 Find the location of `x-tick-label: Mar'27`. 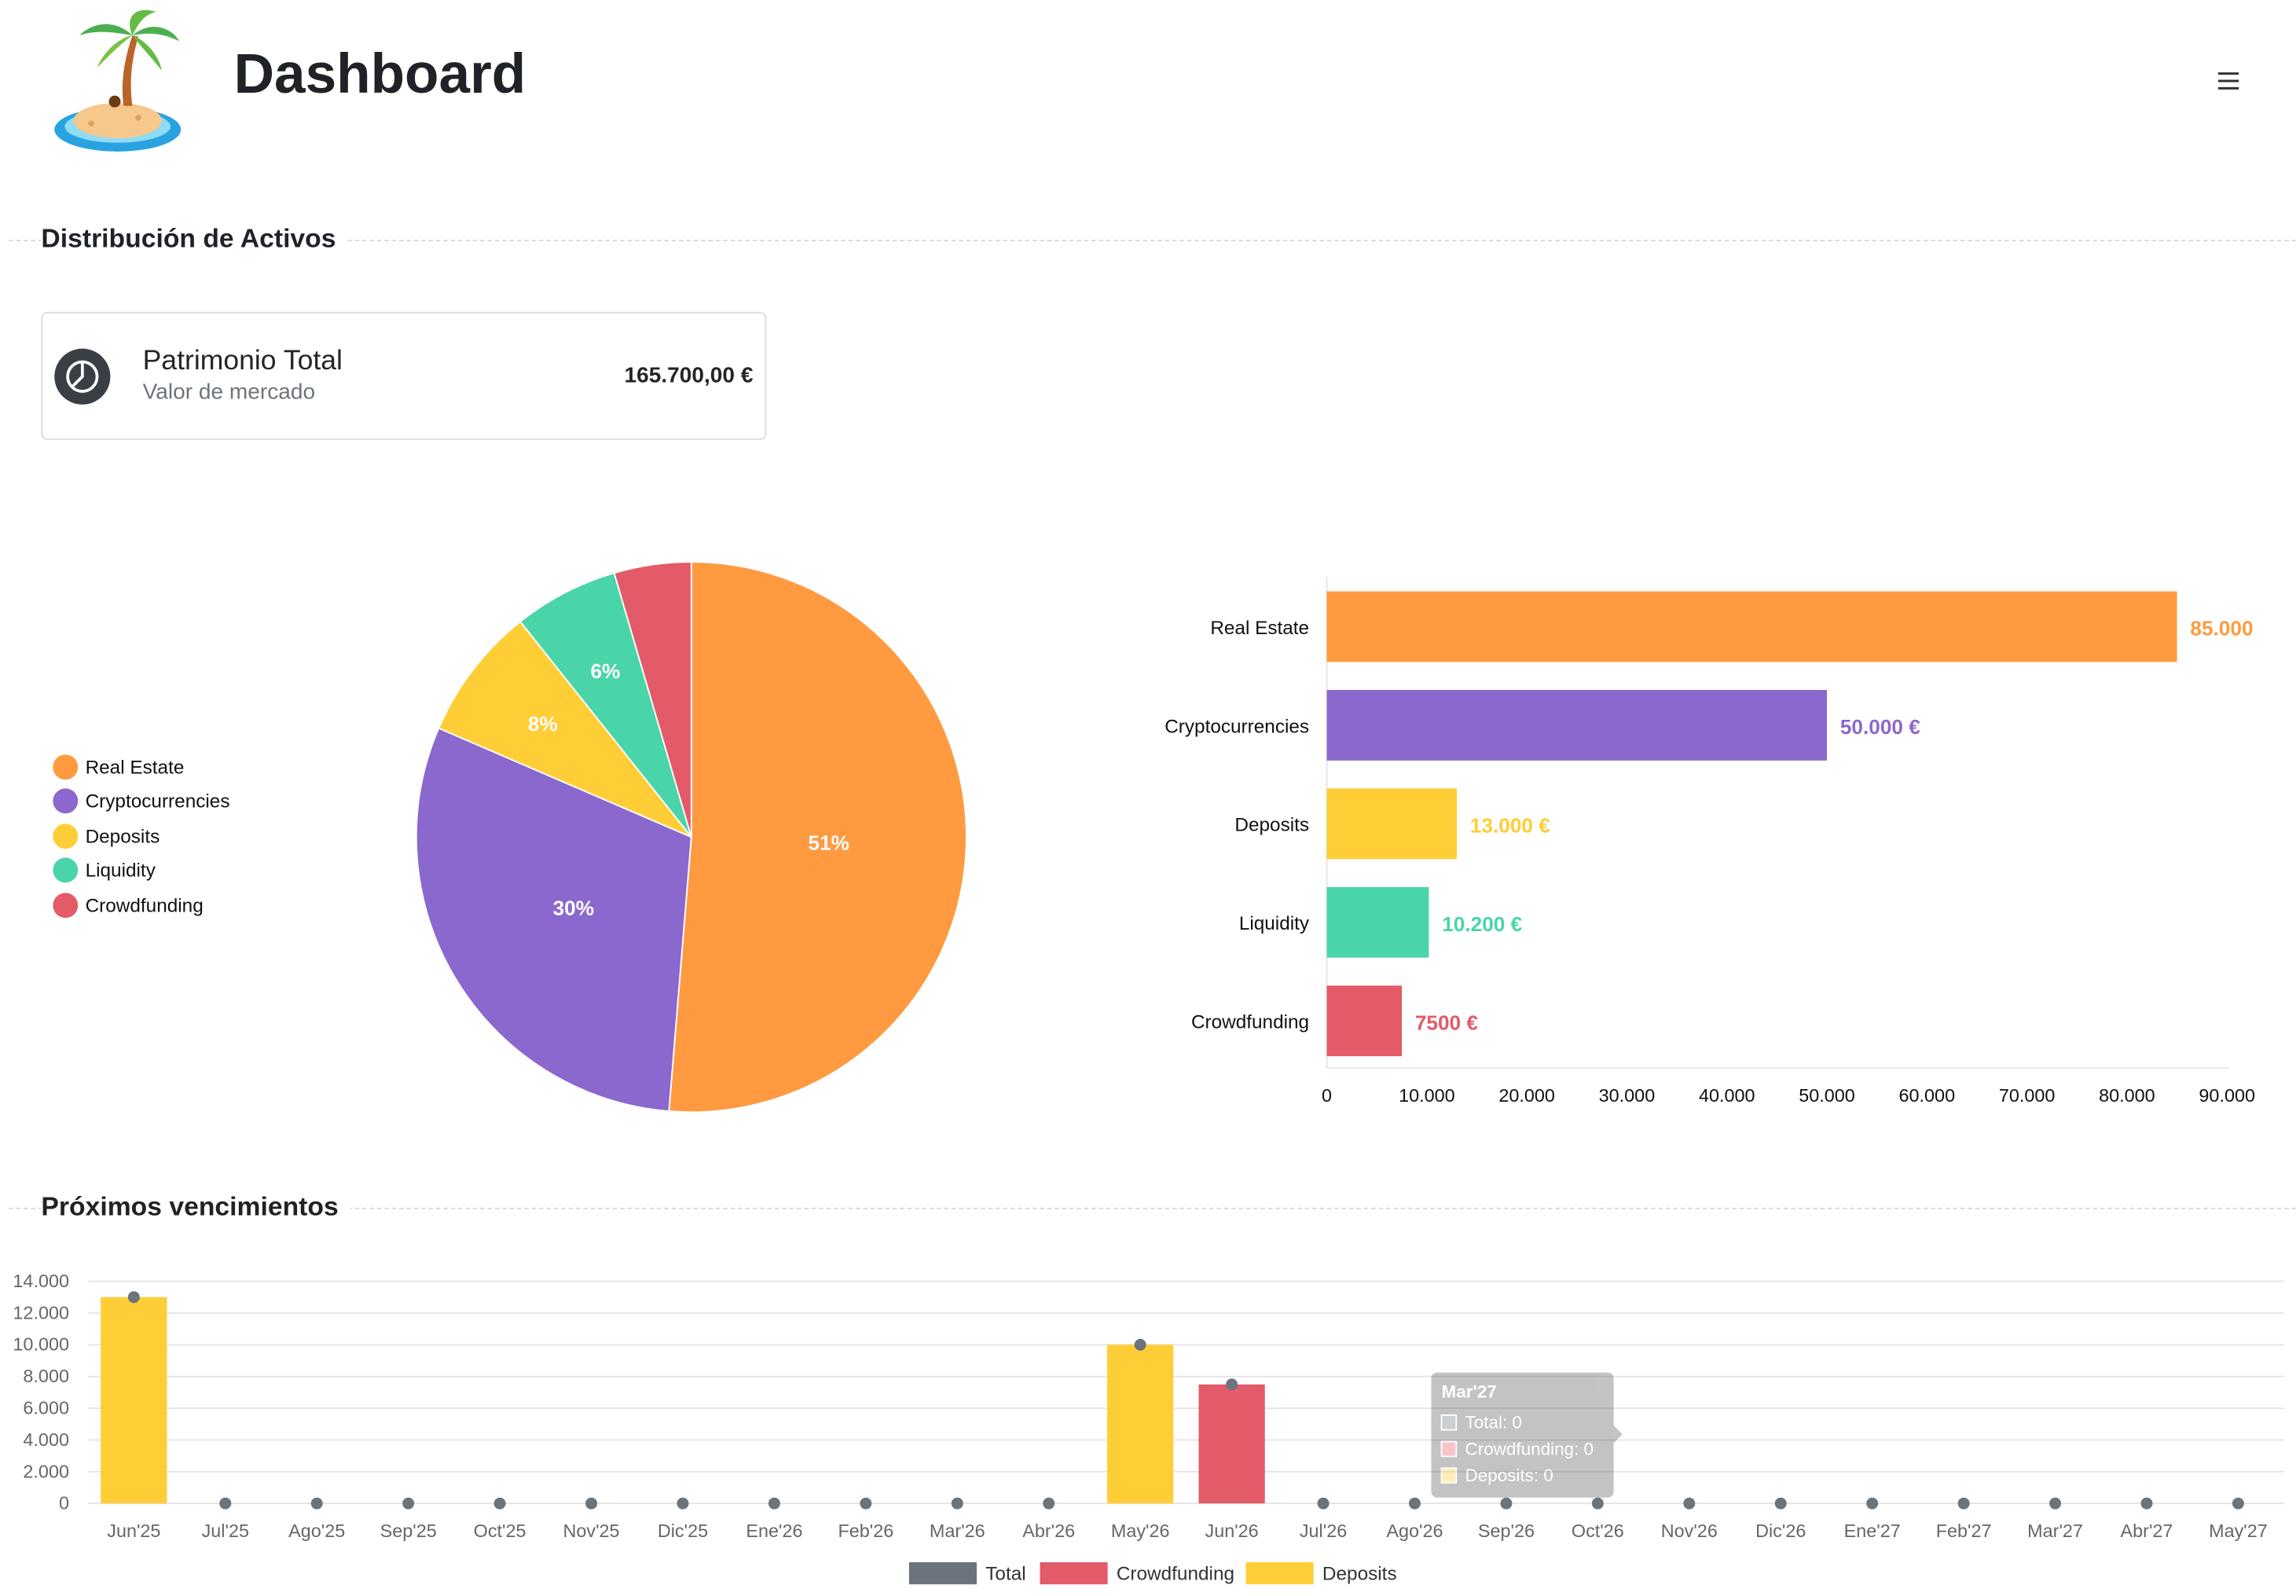

x-tick-label: Mar'27 is located at coordinates (2055, 1531).